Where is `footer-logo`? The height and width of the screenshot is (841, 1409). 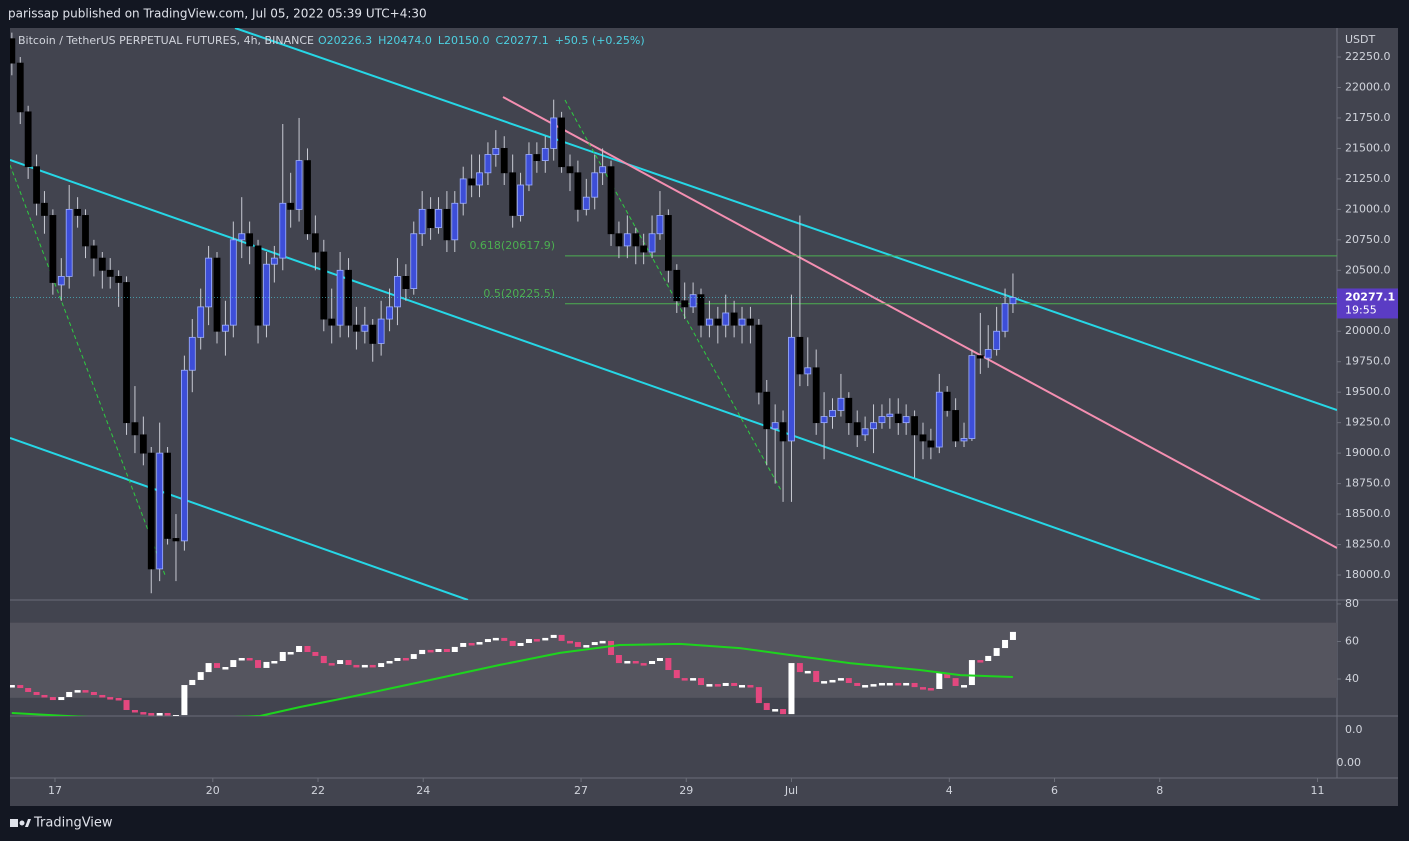 footer-logo is located at coordinates (20, 823).